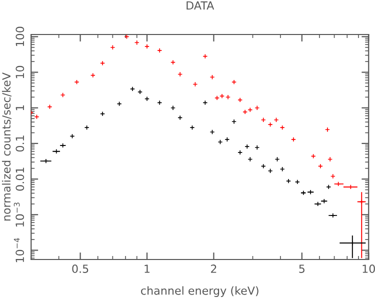 The image size is (375, 300). I want to click on x-tick-label: 5, so click(301, 268).